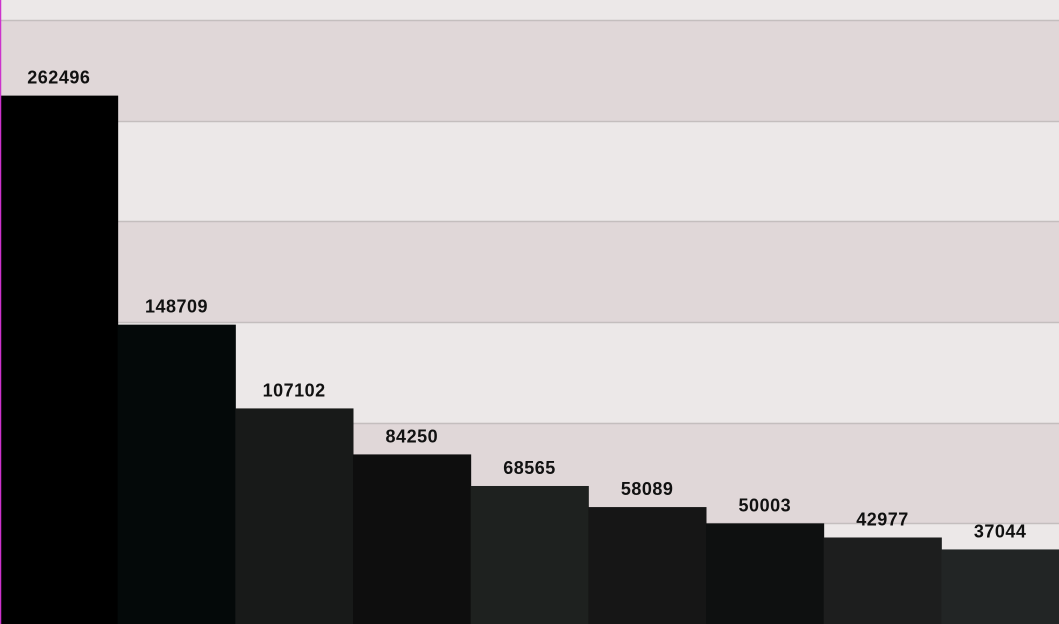 The image size is (1059, 624). I want to click on bar-value-label: 42977, so click(882, 519).